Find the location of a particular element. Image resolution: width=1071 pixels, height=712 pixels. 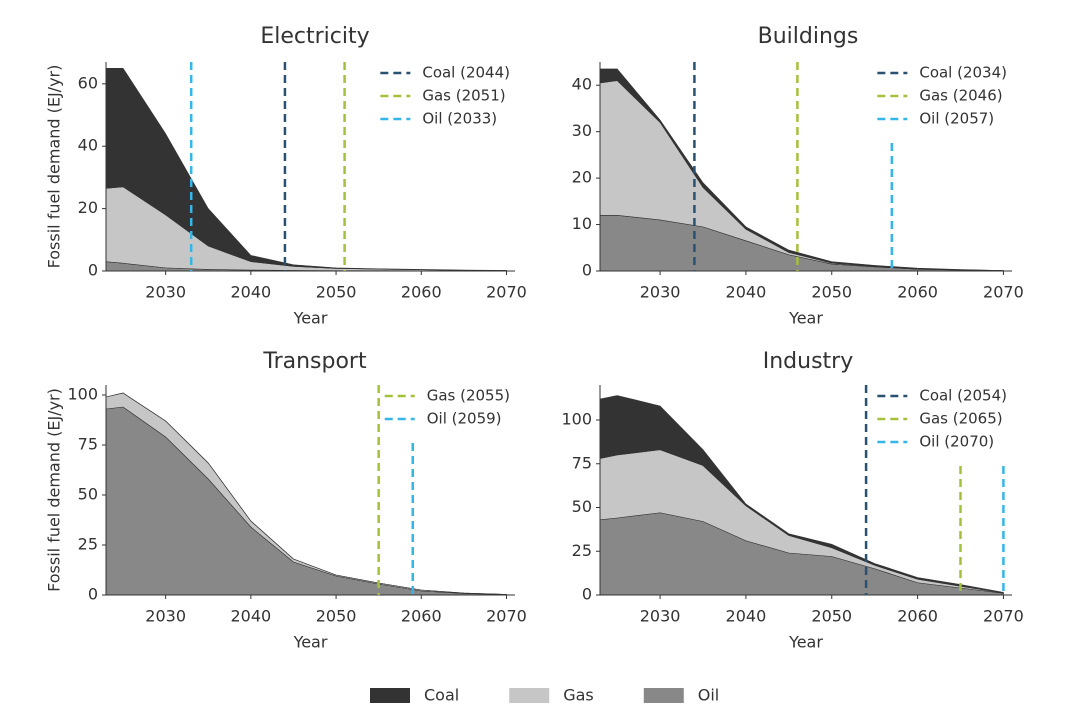

y-tick-label: 60 is located at coordinates (88, 82).